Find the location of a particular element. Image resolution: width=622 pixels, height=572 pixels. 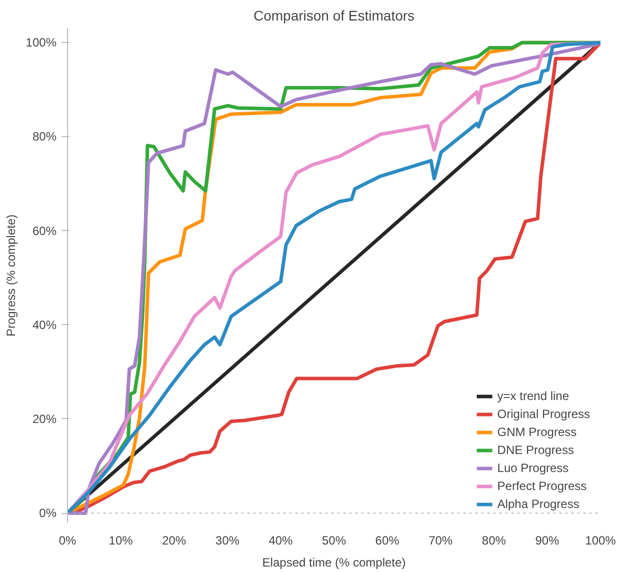

legend-label: GNM Progress is located at coordinates (537, 432).